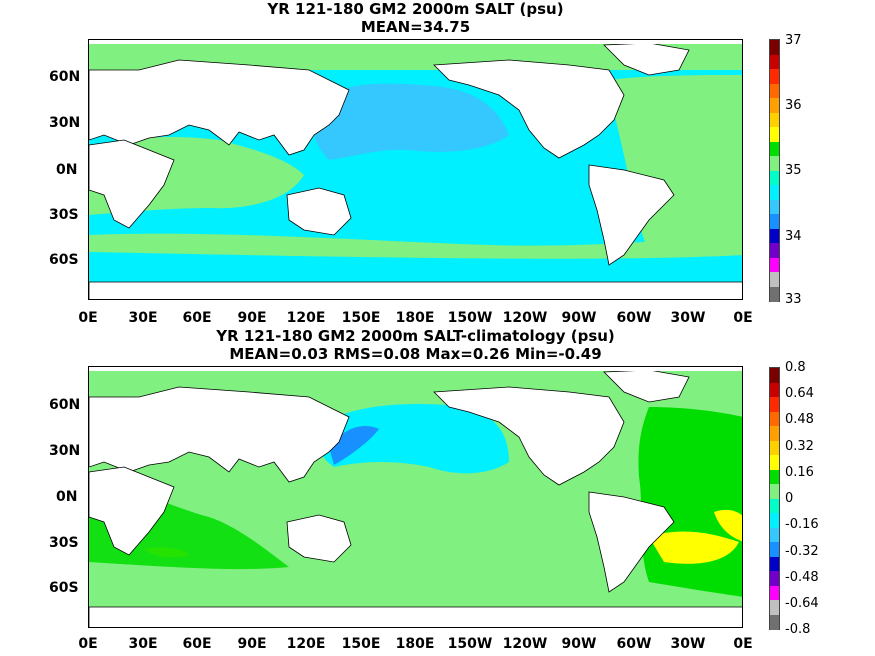 The image size is (875, 656). Describe the element at coordinates (415, 354) in the screenshot. I see `panel2-stats: MEAN=0.03 RMS=0.08 Max=0.26 Min=-0.49` at that location.